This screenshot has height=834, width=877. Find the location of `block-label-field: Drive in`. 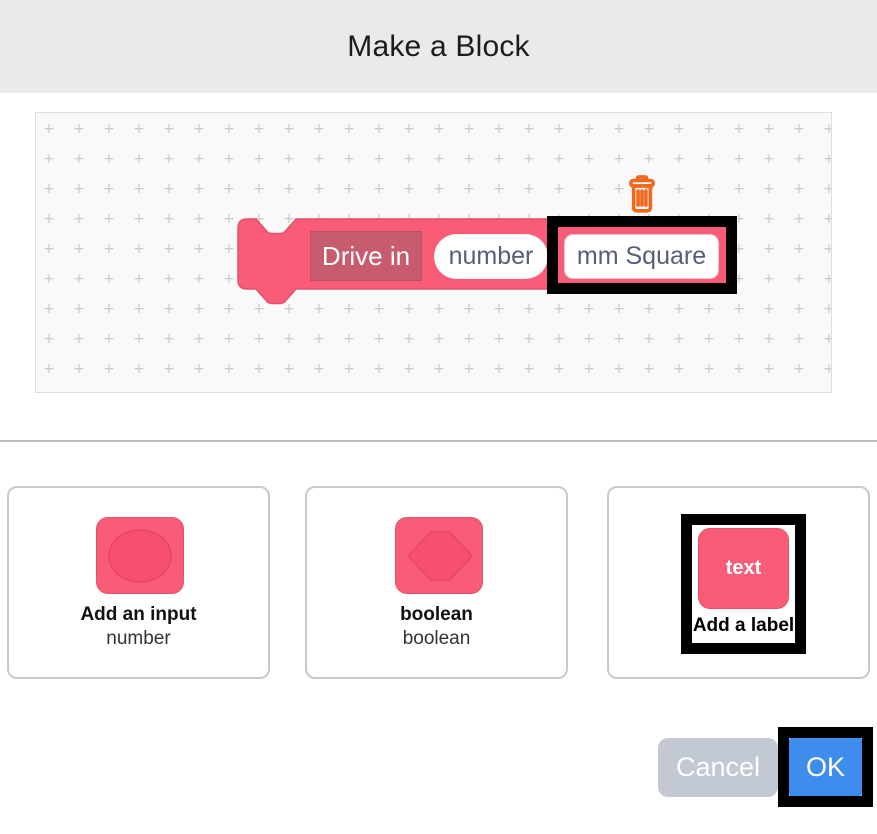

block-label-field: Drive in is located at coordinates (366, 256).